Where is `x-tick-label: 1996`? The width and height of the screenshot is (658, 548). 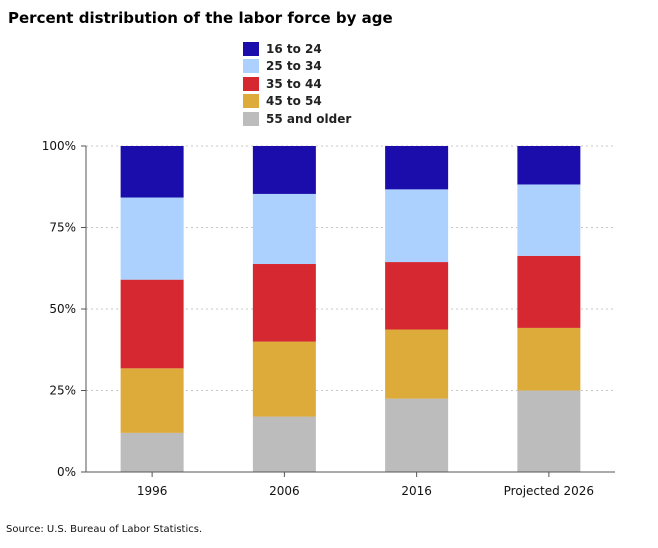 x-tick-label: 1996 is located at coordinates (152, 491).